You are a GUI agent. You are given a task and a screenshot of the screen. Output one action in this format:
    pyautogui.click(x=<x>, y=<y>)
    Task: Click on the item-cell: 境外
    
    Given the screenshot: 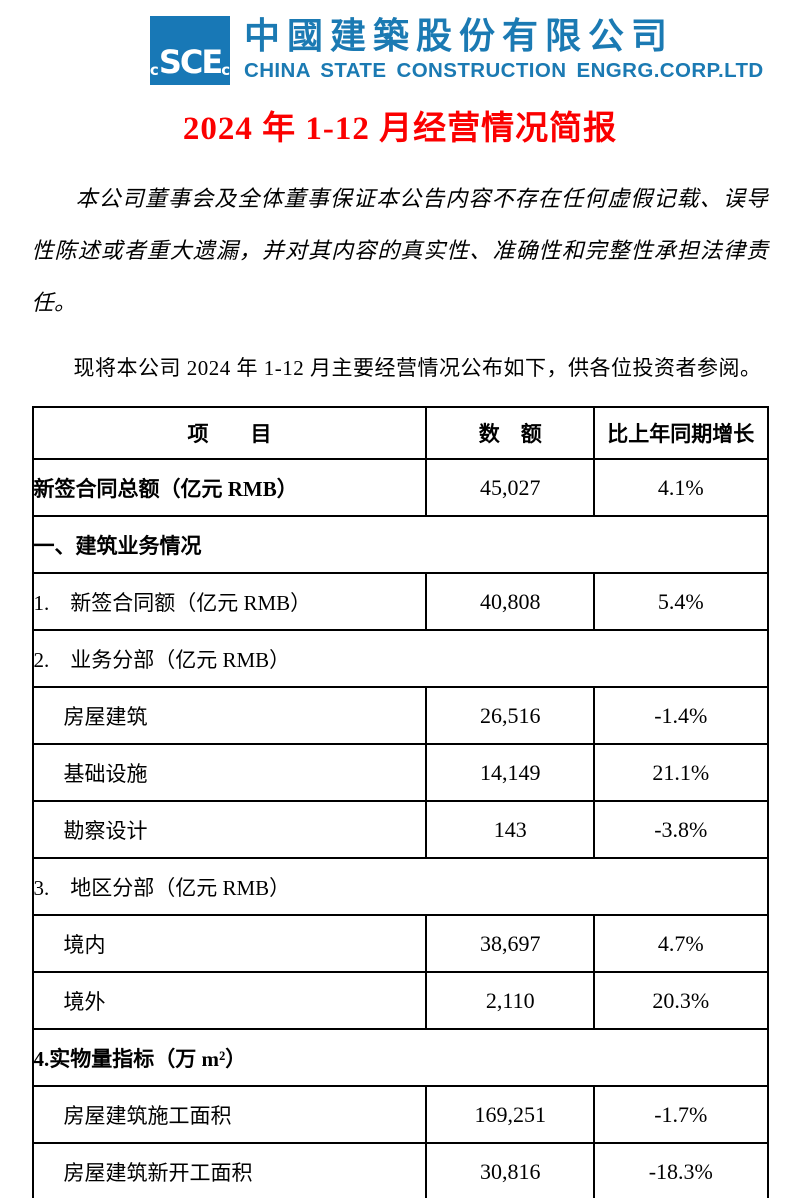 What is the action you would take?
    pyautogui.click(x=229, y=1000)
    